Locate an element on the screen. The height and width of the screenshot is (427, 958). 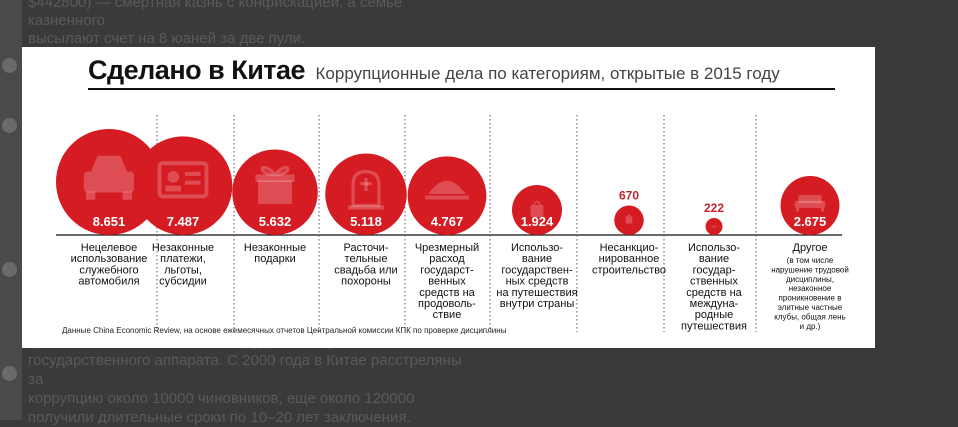
category-label-line: подарки is located at coordinates (274, 259).